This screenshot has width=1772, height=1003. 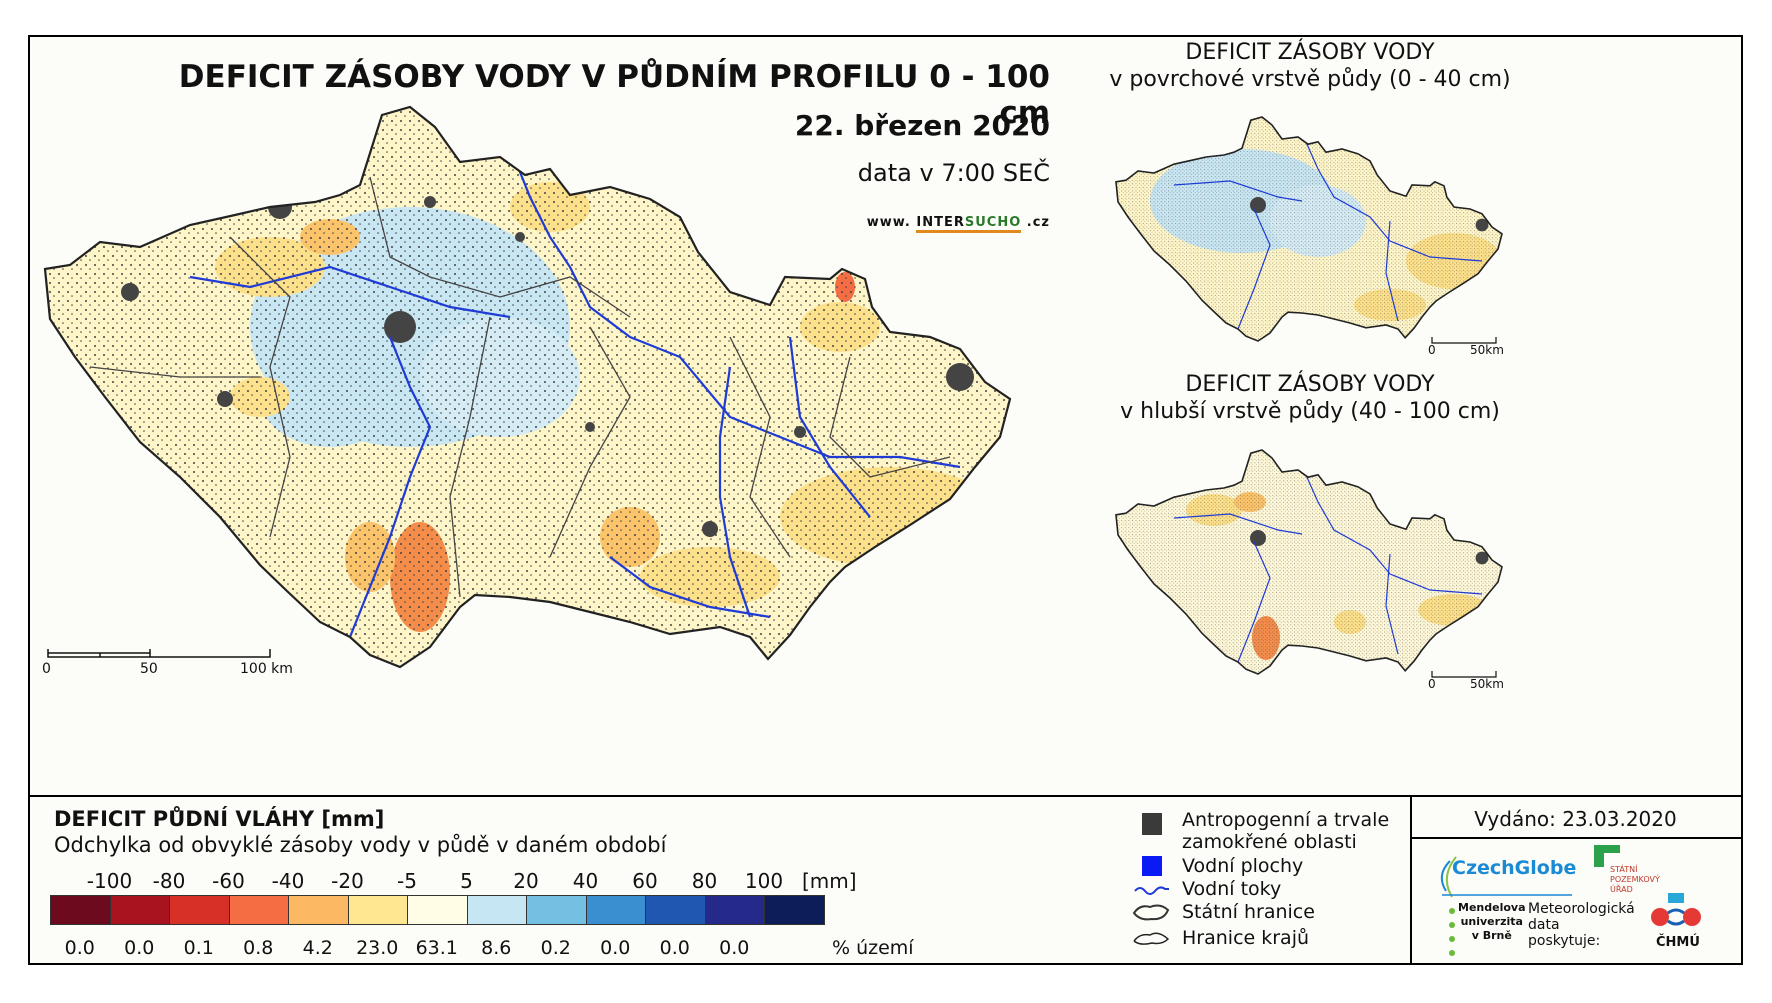 What do you see at coordinates (1621, 889) in the screenshot?
I see `spu-line-3: ÚŘAD` at bounding box center [1621, 889].